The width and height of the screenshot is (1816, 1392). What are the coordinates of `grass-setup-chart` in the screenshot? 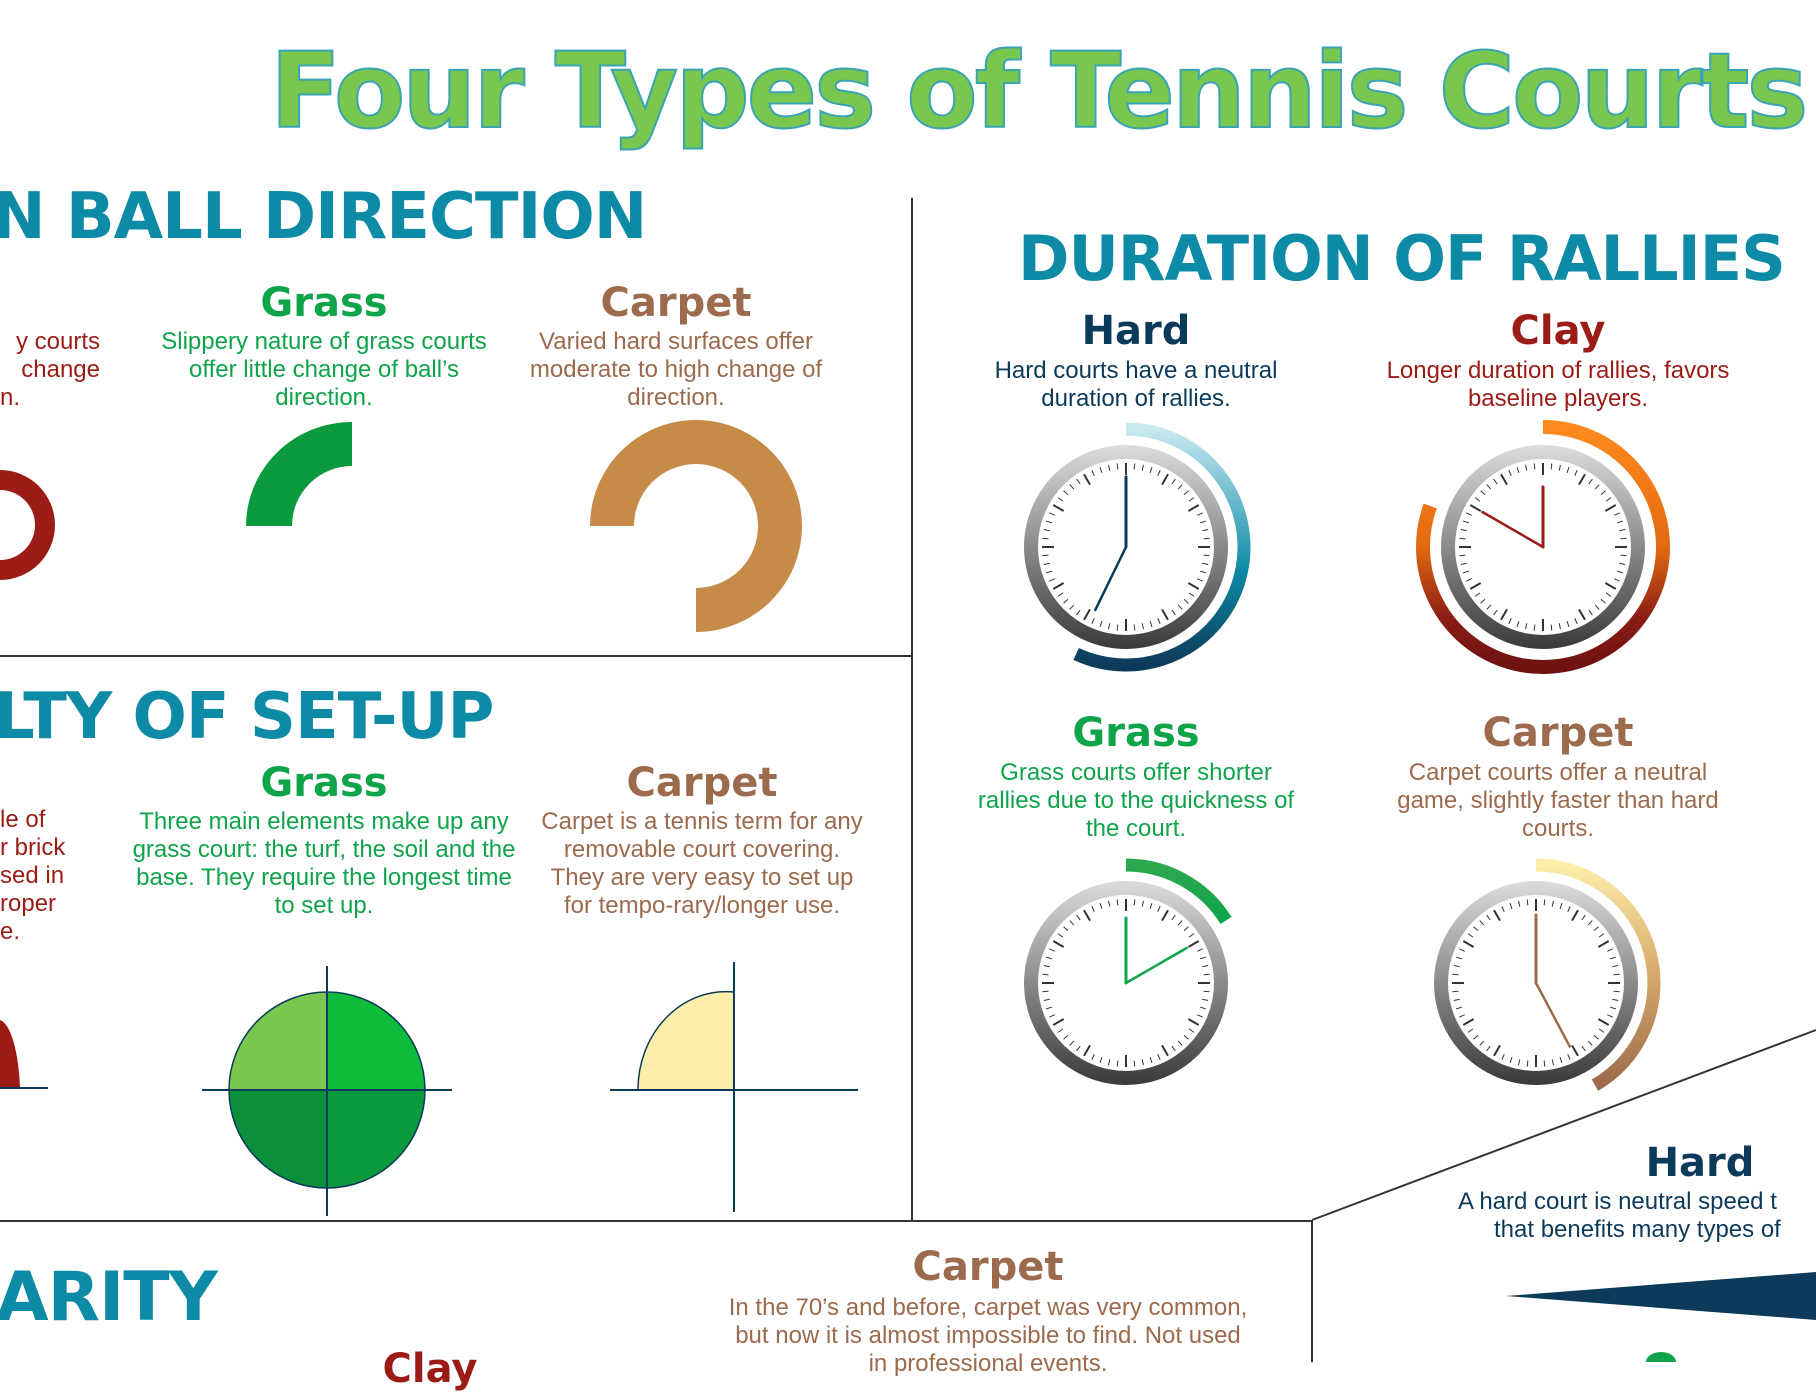 It's located at (327, 1091).